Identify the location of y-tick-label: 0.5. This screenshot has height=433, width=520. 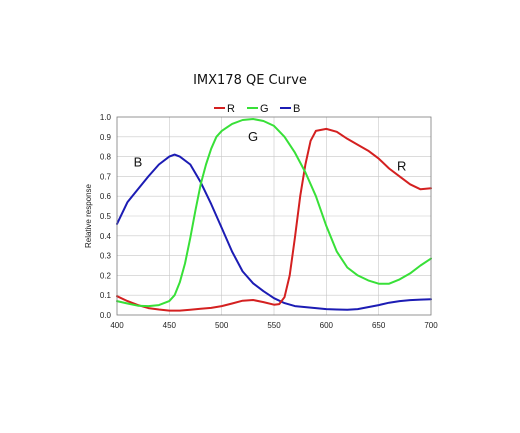
(106, 216).